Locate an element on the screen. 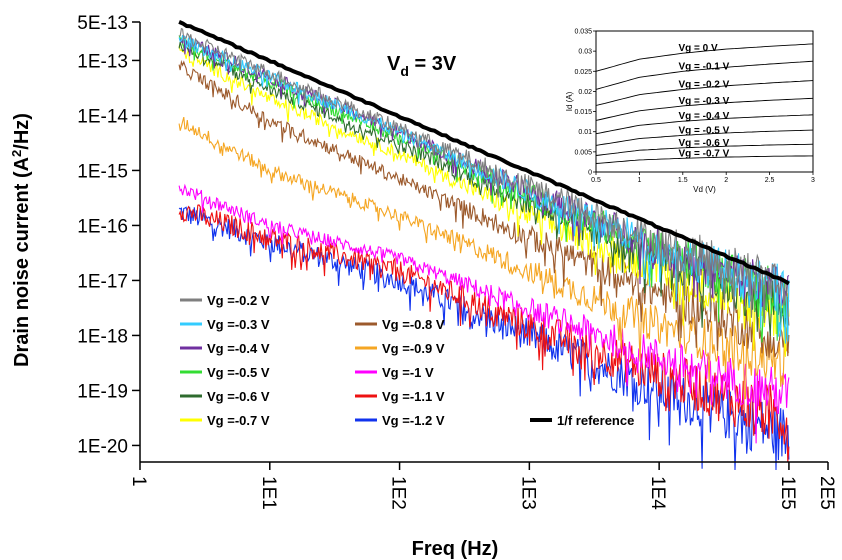  y-axis-title-sup: 2 is located at coordinates (16, 153).